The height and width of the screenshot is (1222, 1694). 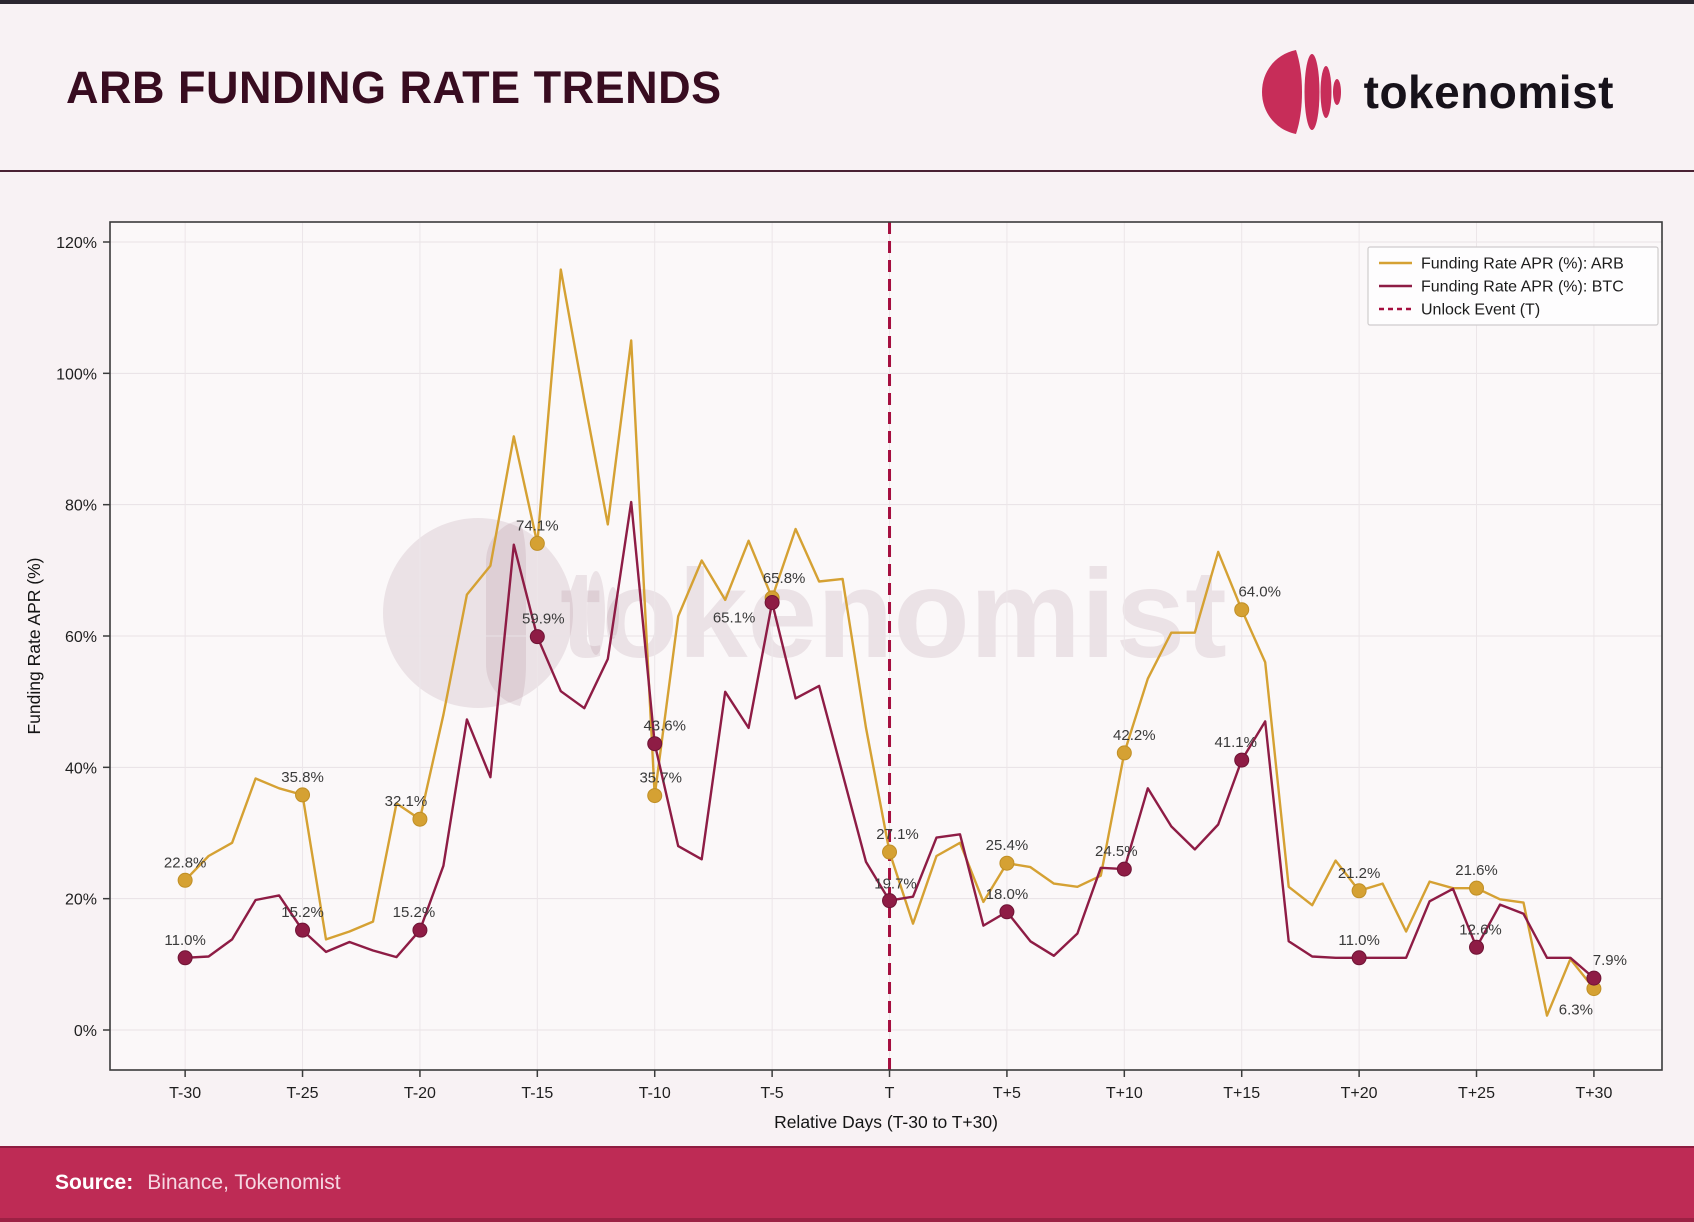 I want to click on watermark-logo: tokenomist, so click(x=805, y=613).